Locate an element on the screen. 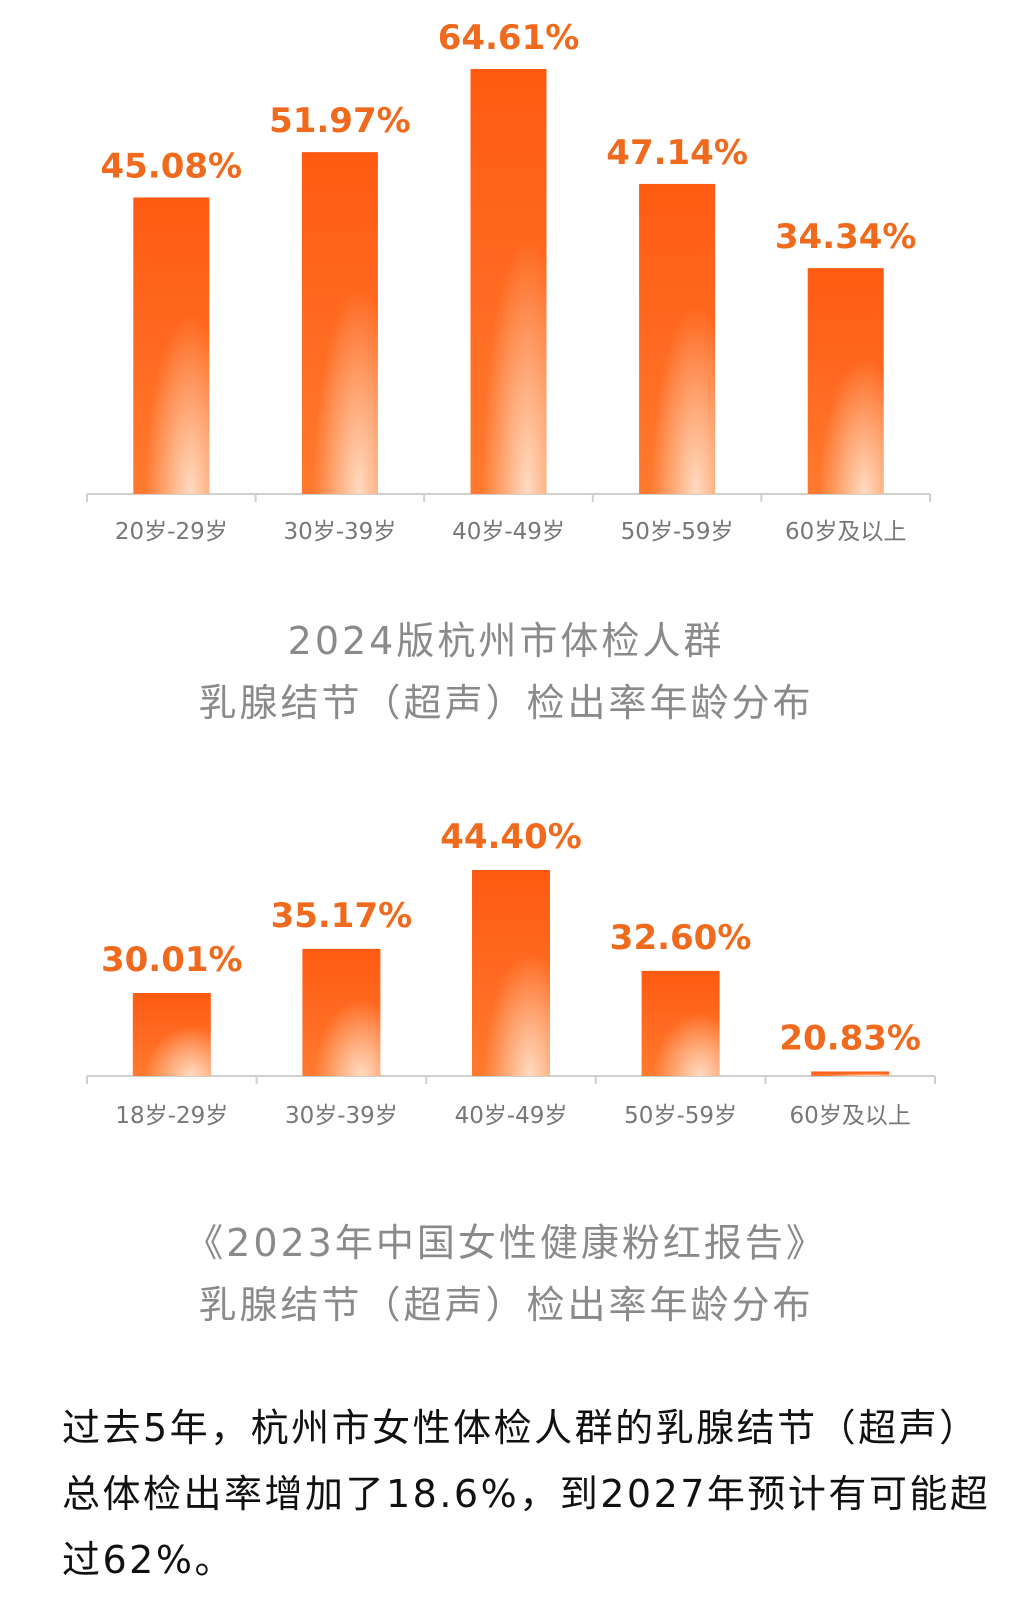 The height and width of the screenshot is (1620, 1012). bar-value-label: 30.01% is located at coordinates (172, 960).